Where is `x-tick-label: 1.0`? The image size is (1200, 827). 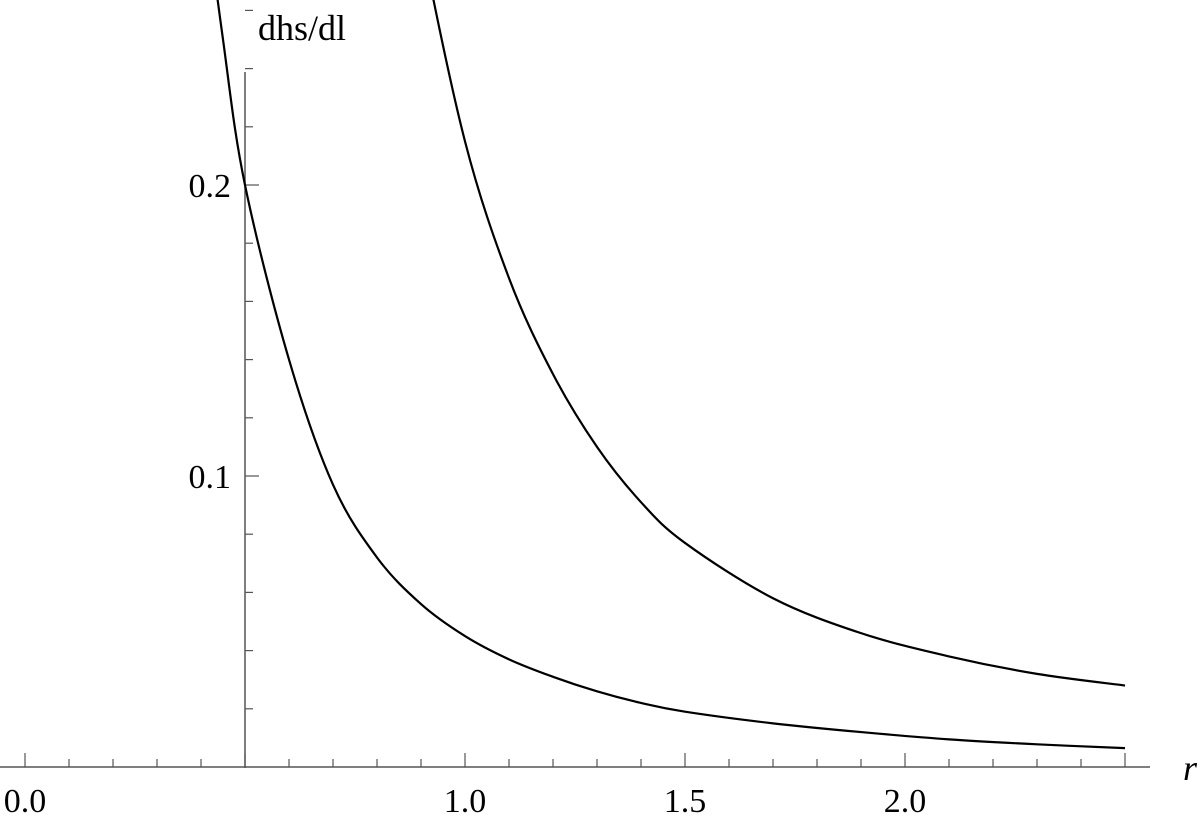 x-tick-label: 1.0 is located at coordinates (465, 801).